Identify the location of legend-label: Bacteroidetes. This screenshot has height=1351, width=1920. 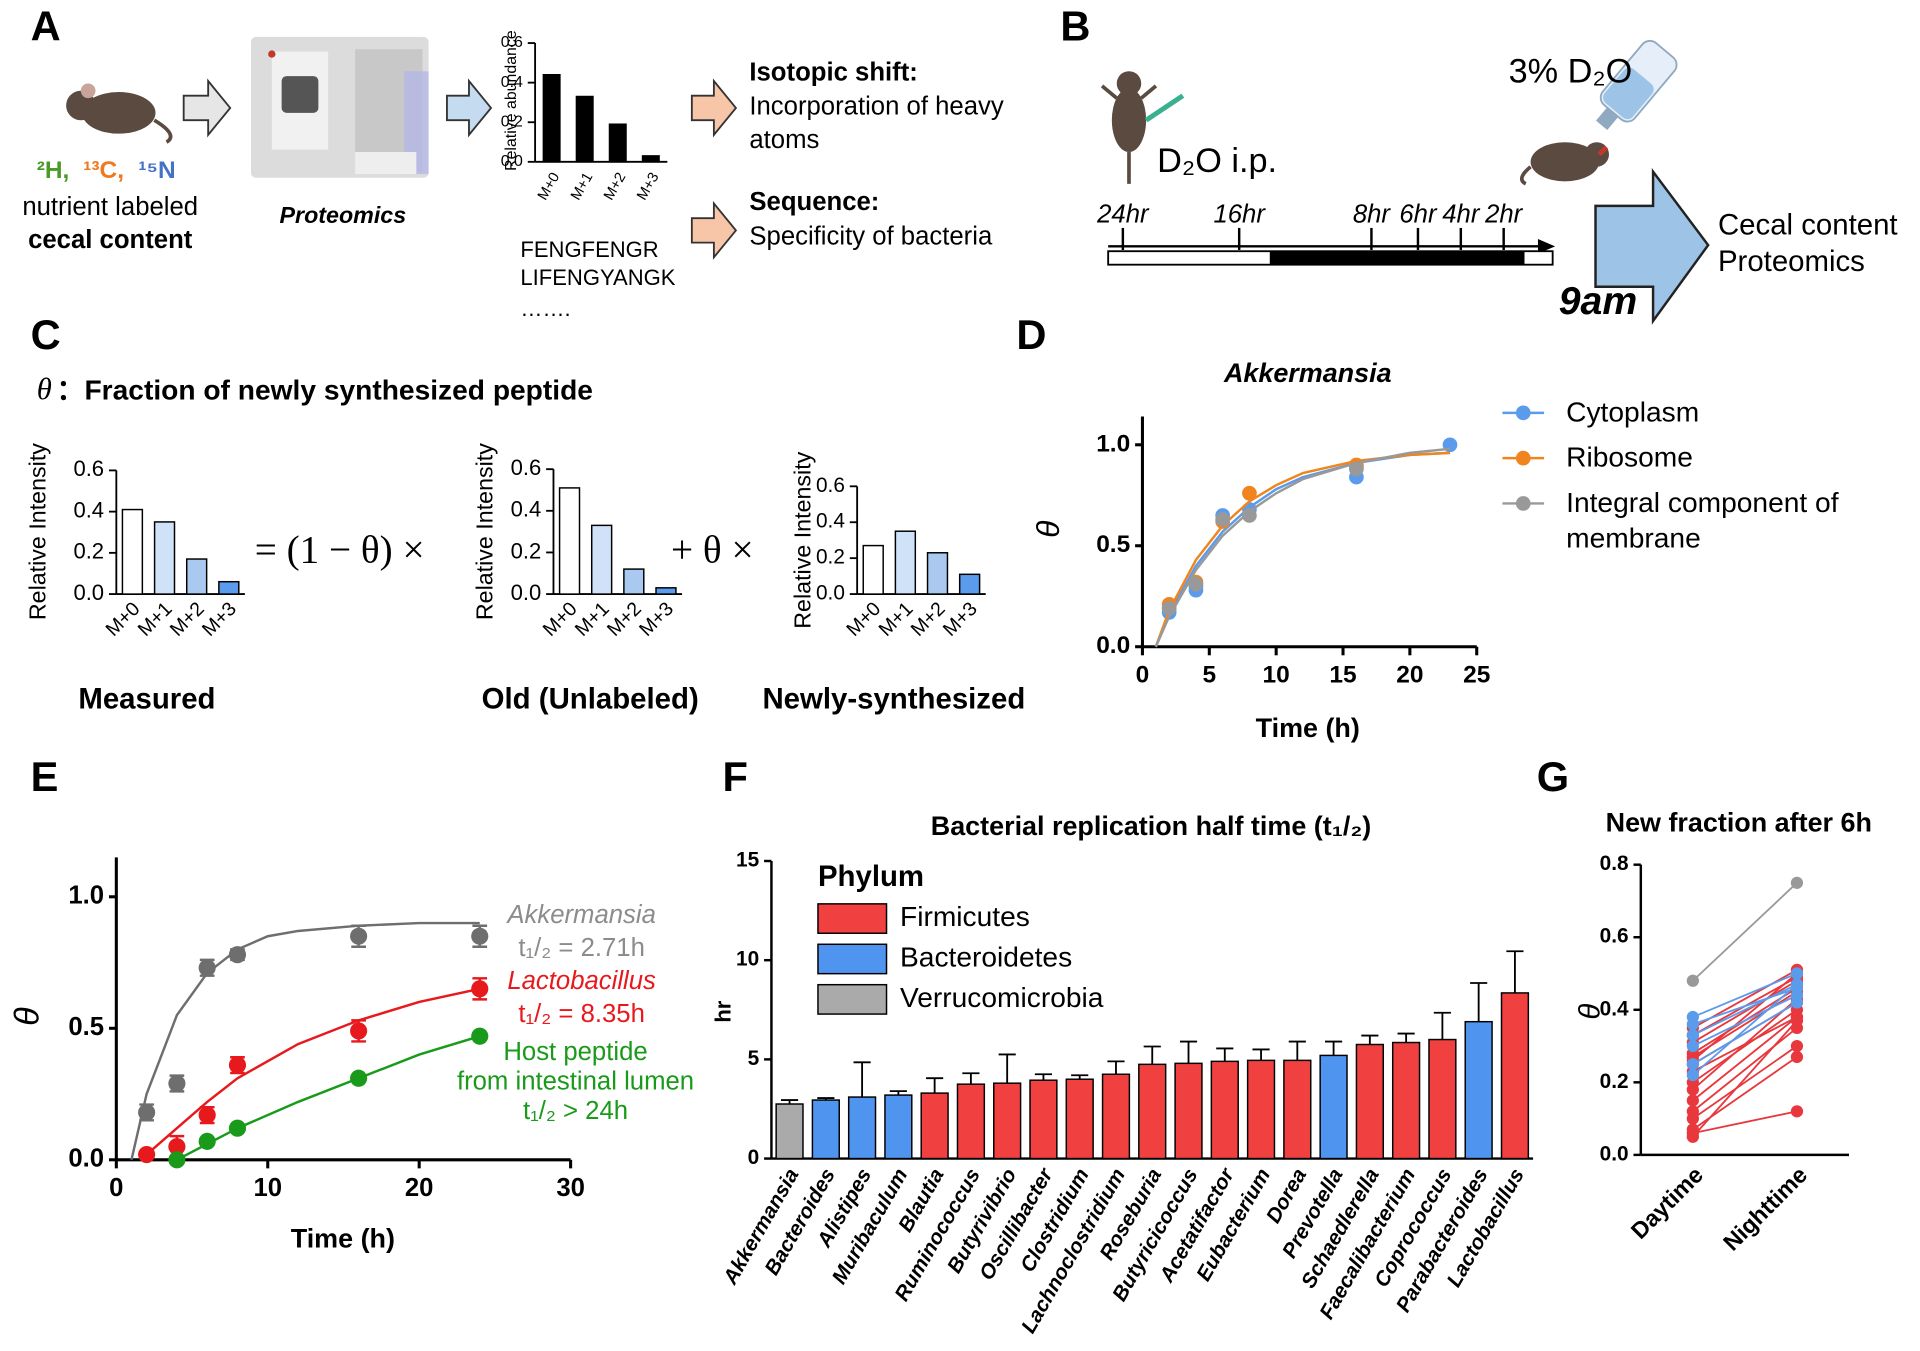
(986, 956).